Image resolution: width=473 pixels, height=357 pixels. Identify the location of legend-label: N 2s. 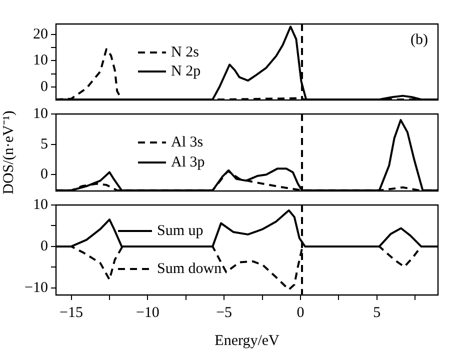
(185, 52).